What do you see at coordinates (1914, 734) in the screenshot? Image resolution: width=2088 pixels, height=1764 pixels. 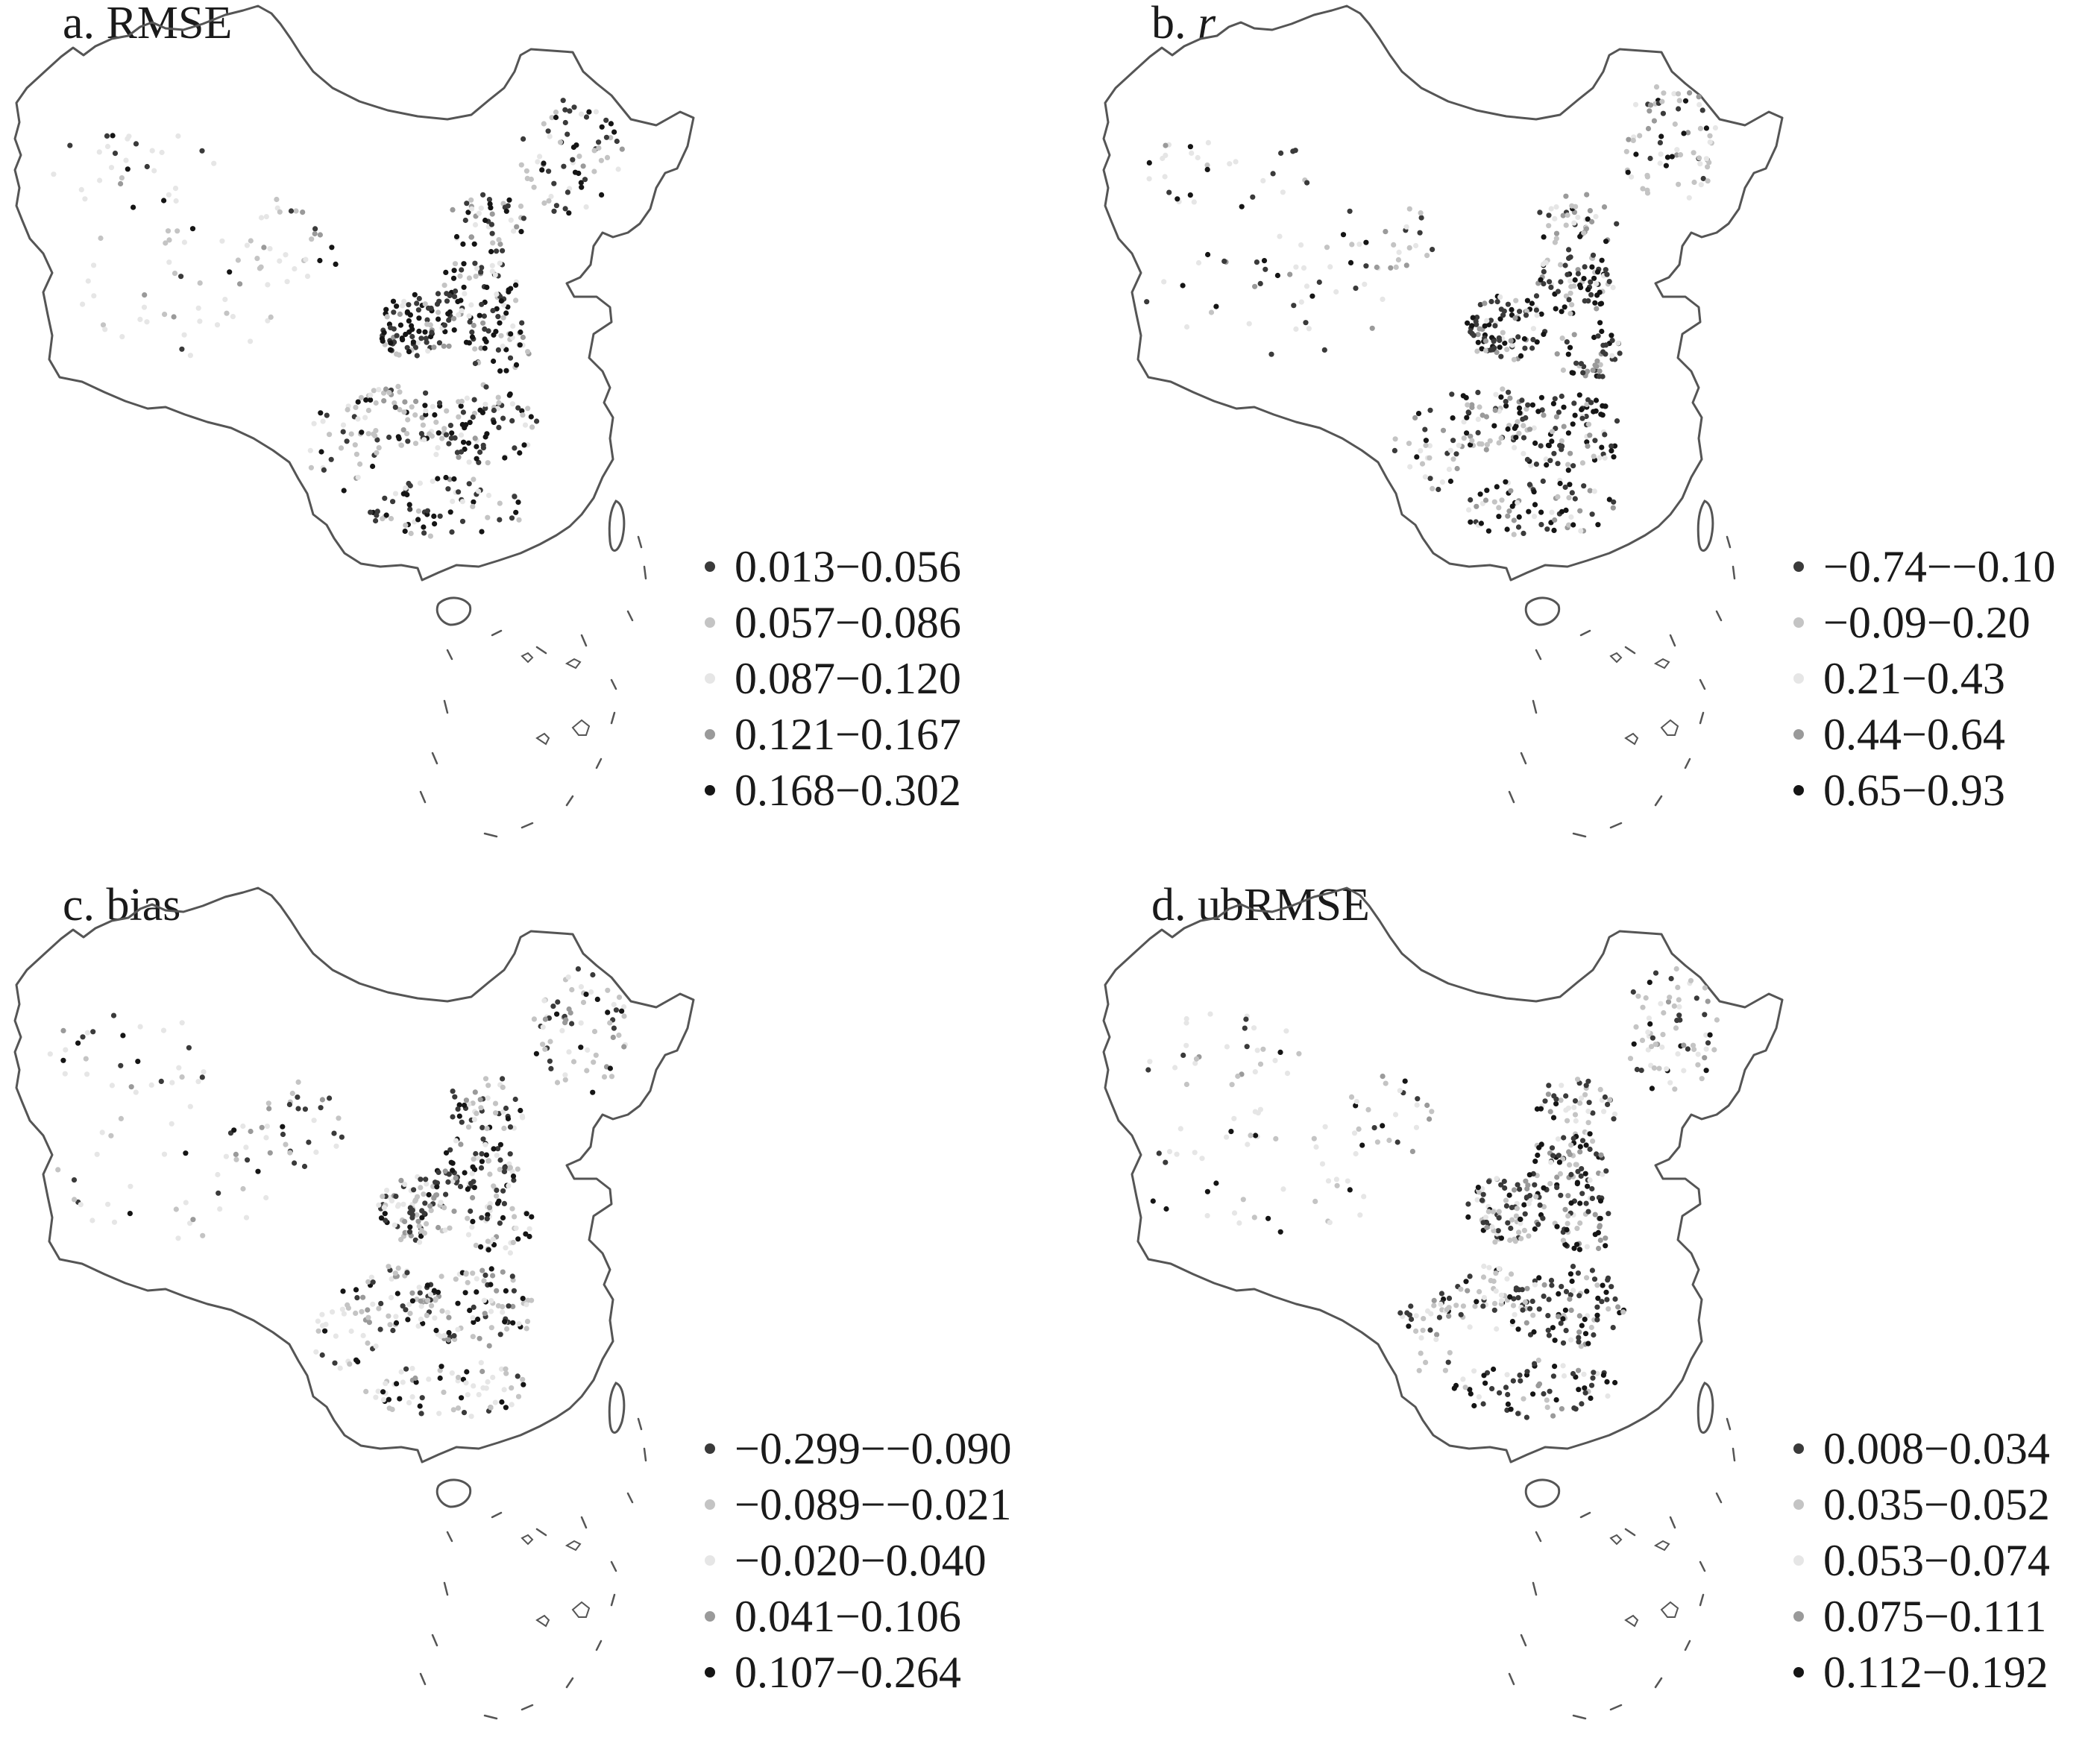 I see `legend-label: 0.44−0.64` at bounding box center [1914, 734].